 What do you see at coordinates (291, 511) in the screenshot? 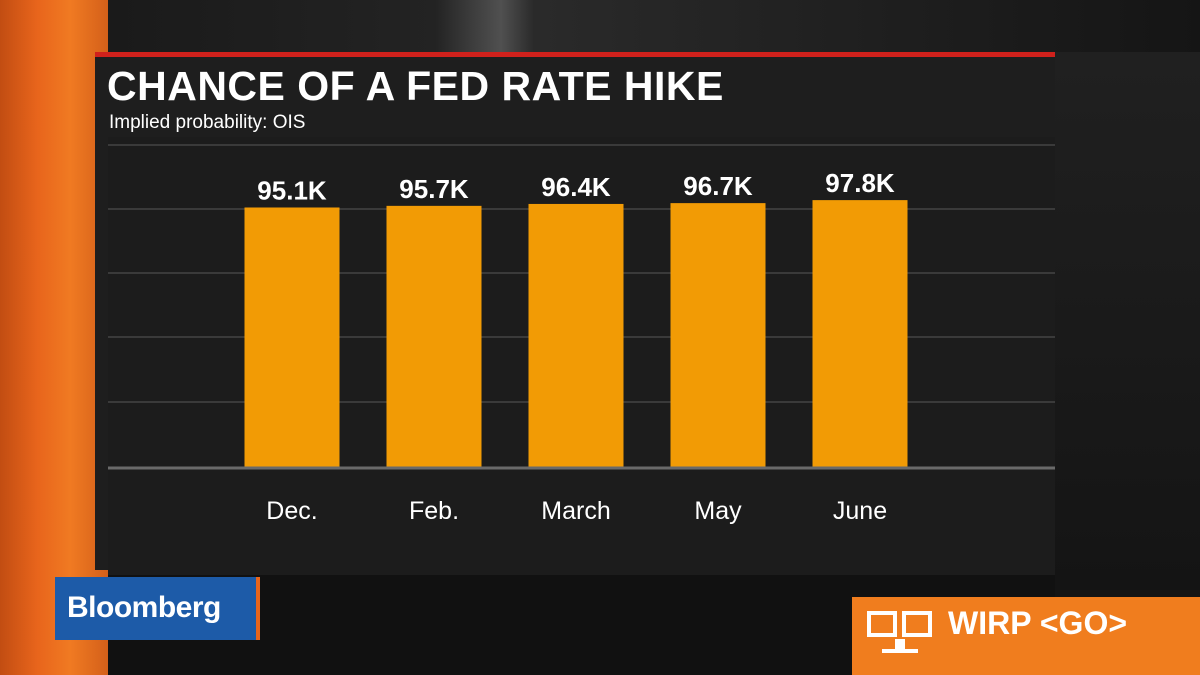
I see `x-tick-label: Dec.` at bounding box center [291, 511].